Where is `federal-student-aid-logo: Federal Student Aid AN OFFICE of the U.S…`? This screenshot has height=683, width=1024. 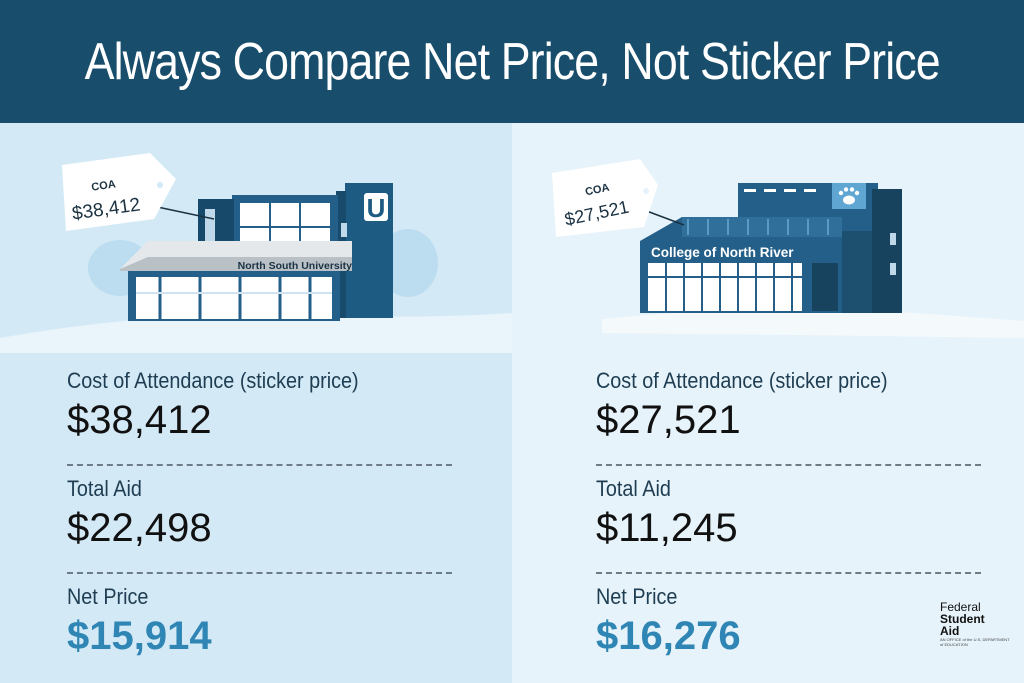
federal-student-aid-logo: Federal Student Aid AN OFFICE of the U.S… is located at coordinates (975, 624).